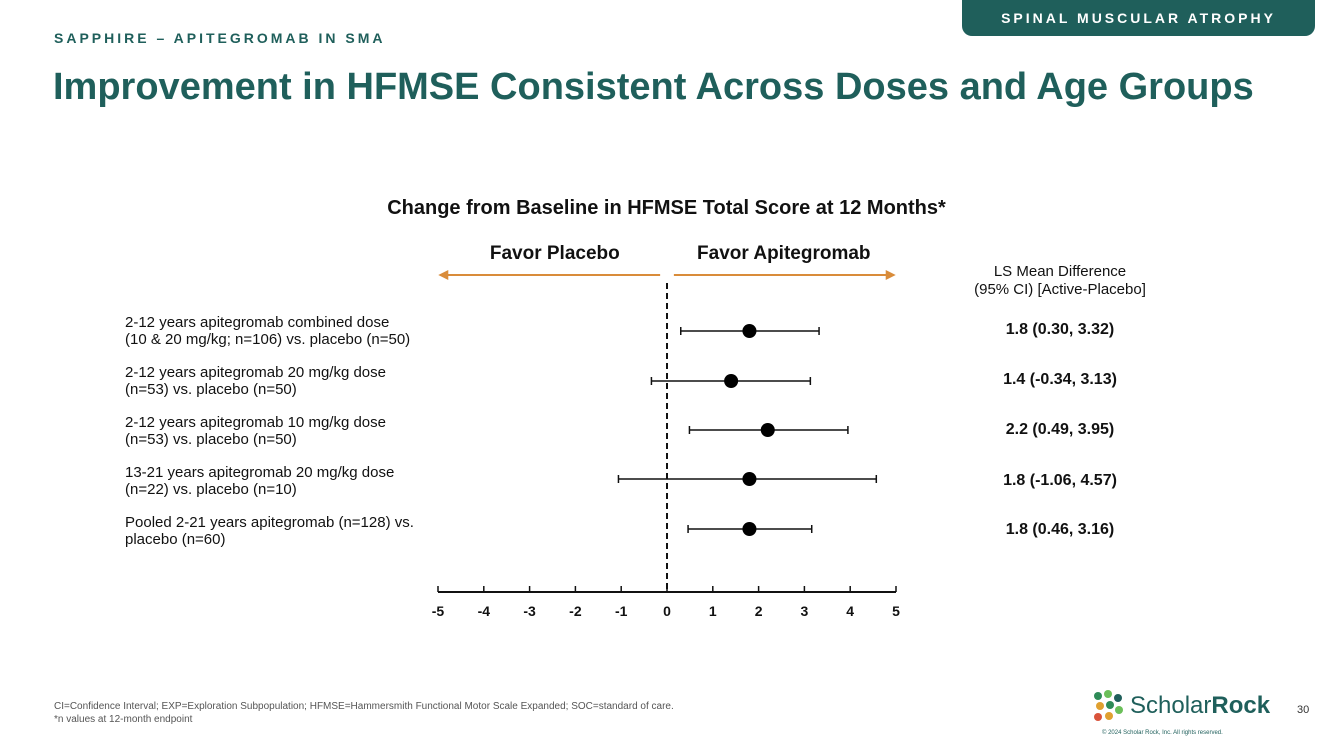 Image resolution: width=1333 pixels, height=749 pixels. What do you see at coordinates (805, 611) in the screenshot?
I see `x-tick-label-8: 3` at bounding box center [805, 611].